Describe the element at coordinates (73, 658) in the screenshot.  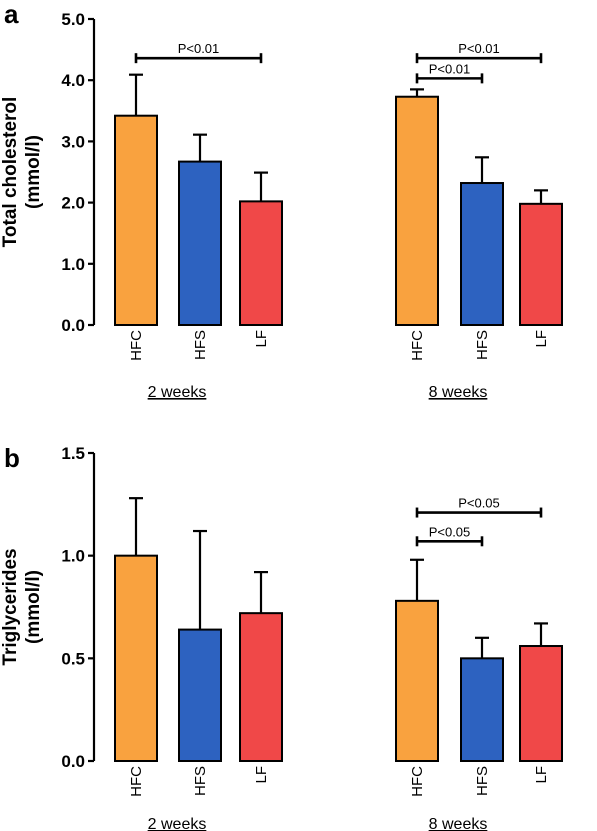
I see `y-tick-label: 0.5` at that location.